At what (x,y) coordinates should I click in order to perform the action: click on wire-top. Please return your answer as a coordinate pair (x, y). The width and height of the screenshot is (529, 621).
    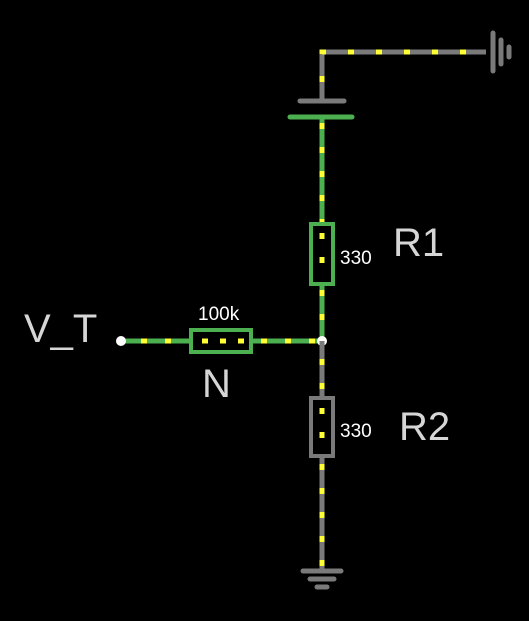
    Looking at the image, I should click on (402, 74).